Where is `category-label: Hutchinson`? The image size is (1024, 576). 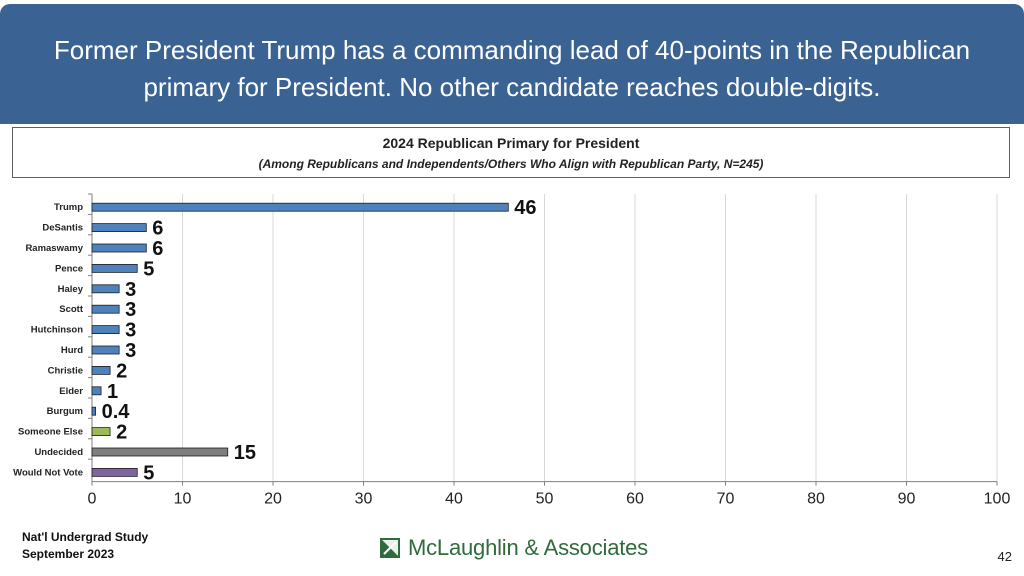
category-label: Hutchinson is located at coordinates (57, 330).